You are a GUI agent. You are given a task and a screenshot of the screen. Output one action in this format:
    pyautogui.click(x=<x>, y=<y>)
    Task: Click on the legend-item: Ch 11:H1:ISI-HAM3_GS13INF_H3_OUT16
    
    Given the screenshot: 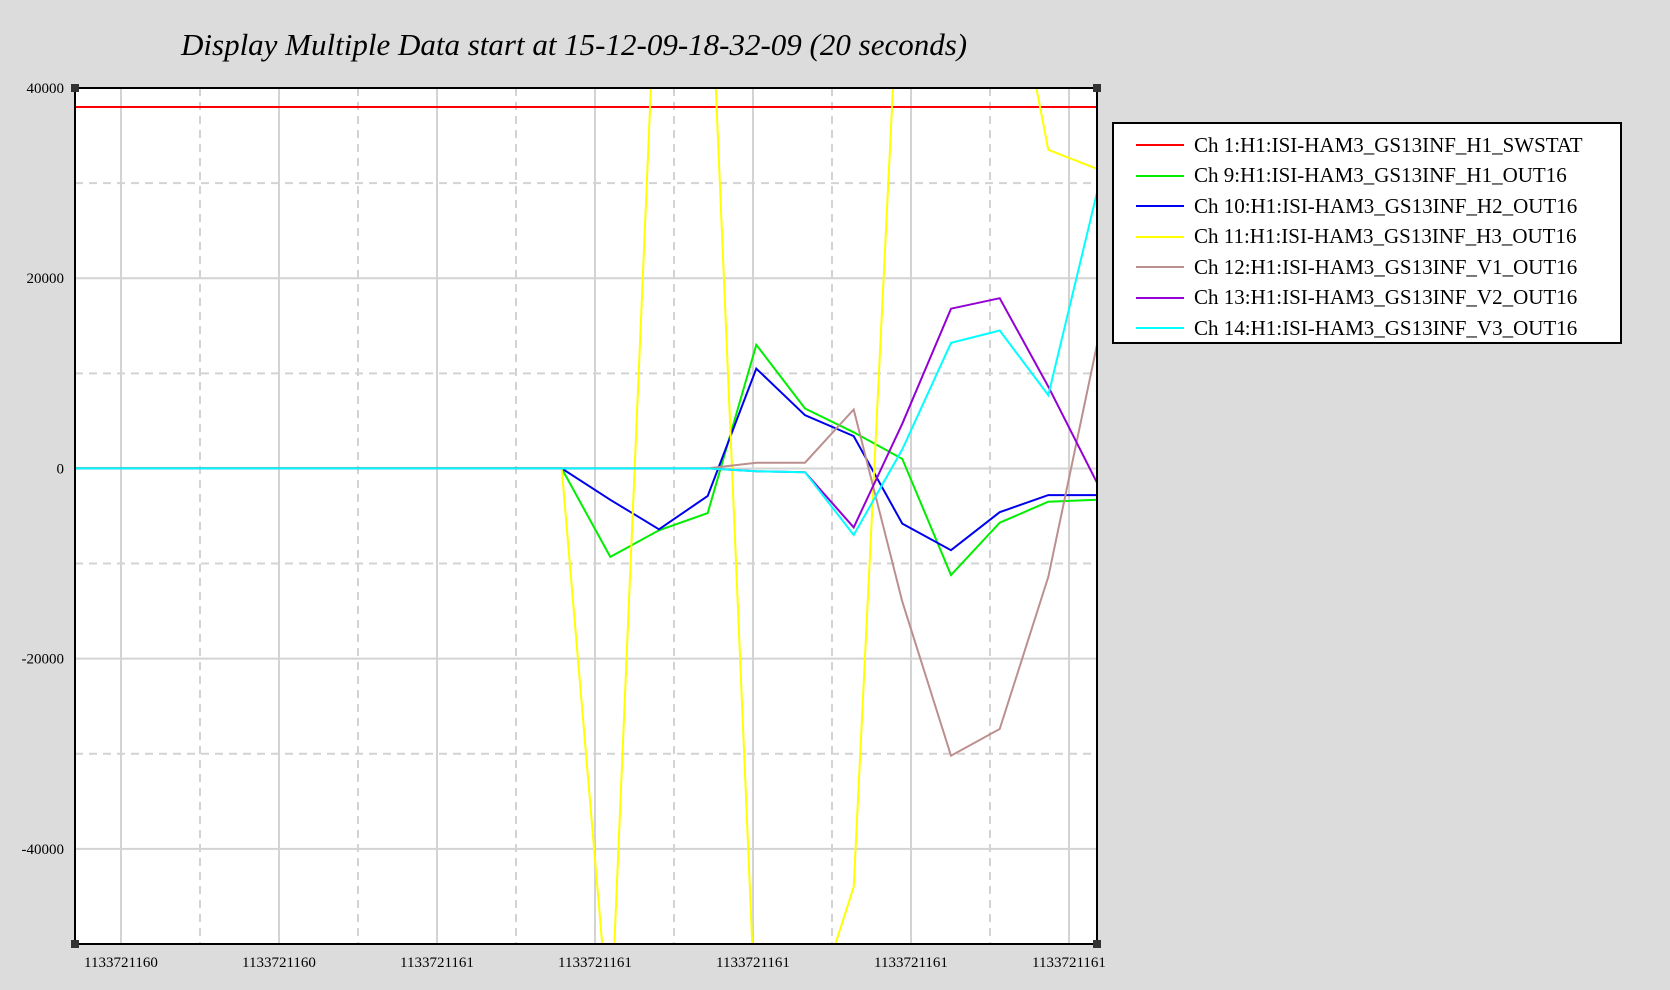 What is the action you would take?
    pyautogui.click(x=1367, y=237)
    